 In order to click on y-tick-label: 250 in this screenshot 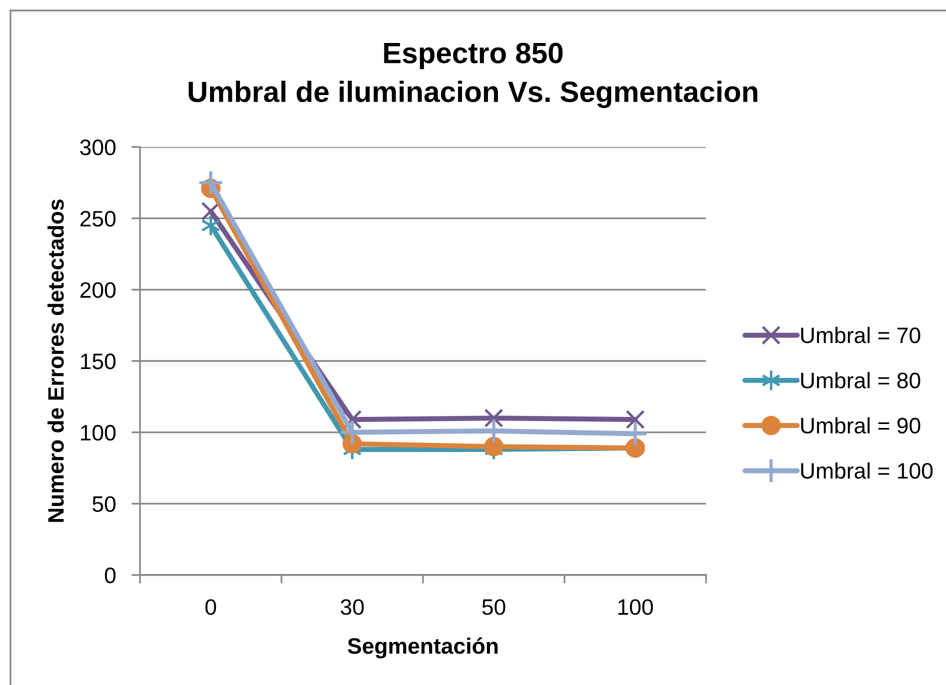, I will do `click(98, 218)`.